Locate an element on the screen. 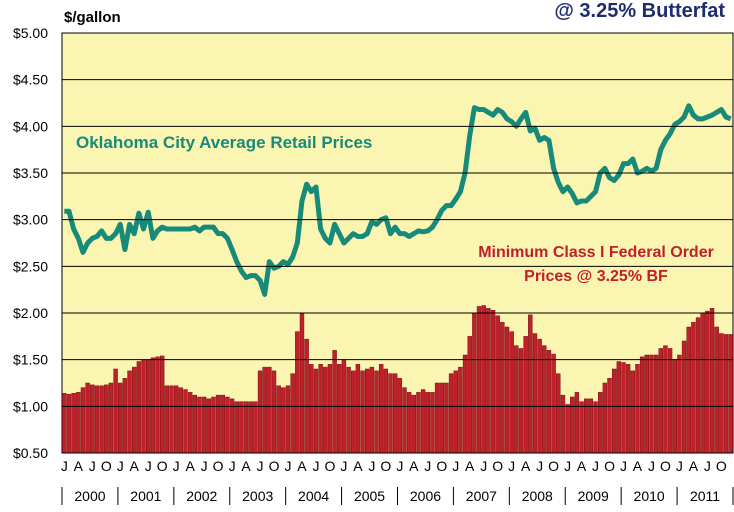 The height and width of the screenshot is (512, 734). year-label: 2008 is located at coordinates (537, 496).